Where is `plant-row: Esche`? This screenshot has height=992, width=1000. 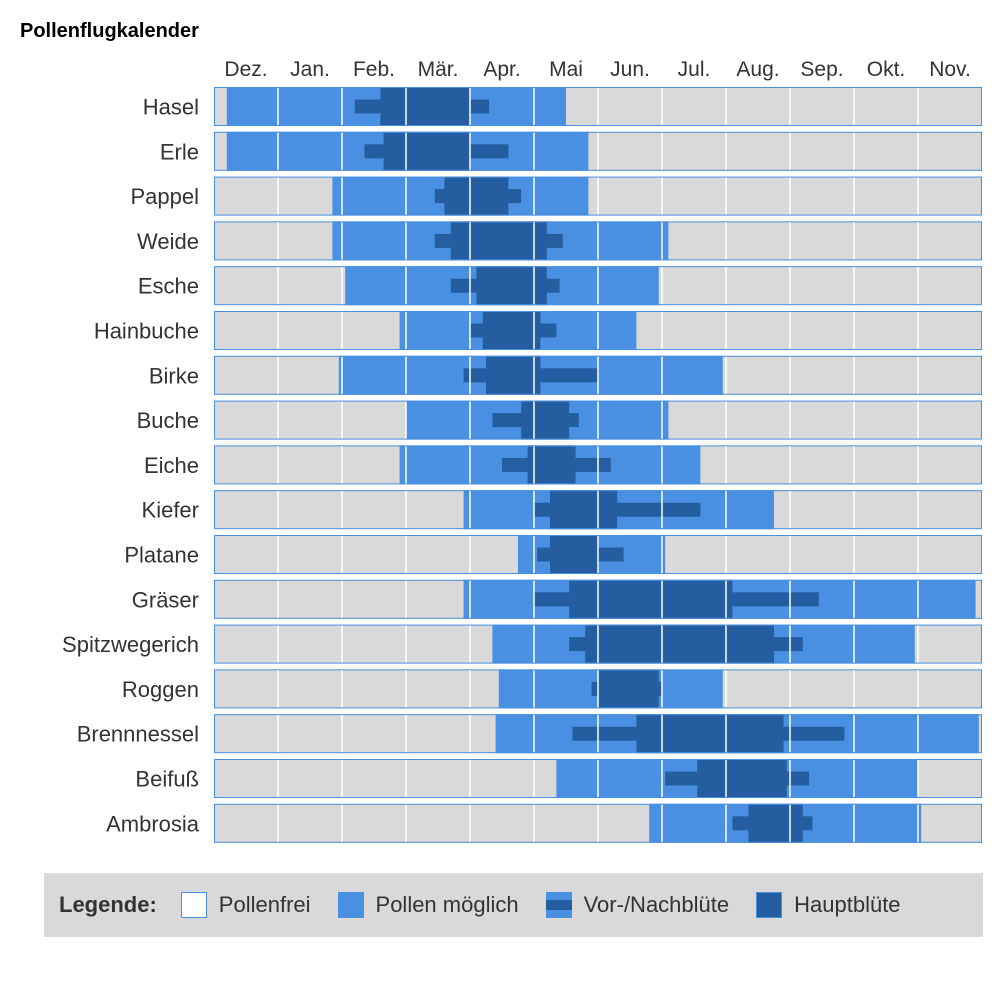
plant-row: Esche is located at coordinates (560, 286).